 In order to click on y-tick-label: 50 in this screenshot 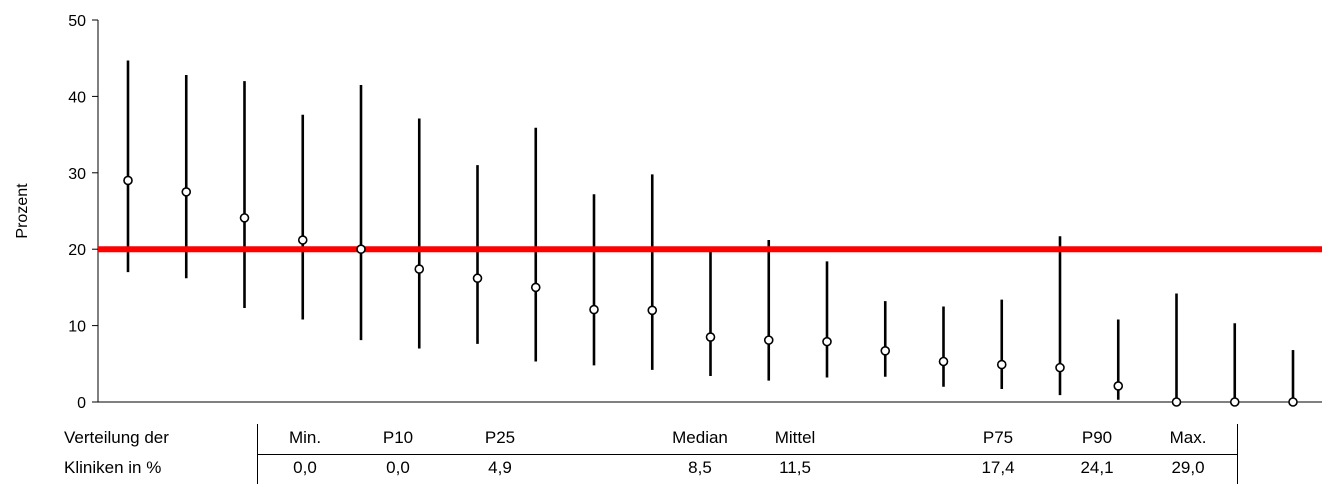, I will do `click(77, 21)`.